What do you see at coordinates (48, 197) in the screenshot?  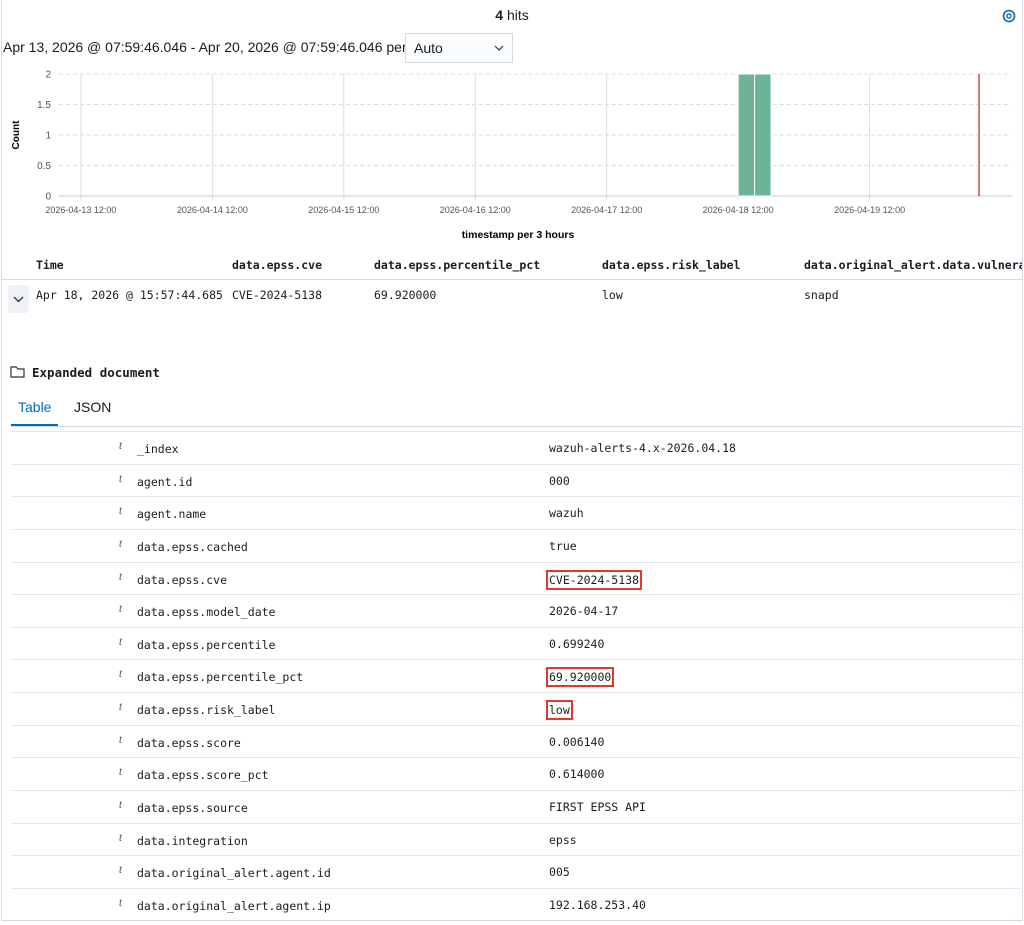 I see `y-tick-label: 0` at bounding box center [48, 197].